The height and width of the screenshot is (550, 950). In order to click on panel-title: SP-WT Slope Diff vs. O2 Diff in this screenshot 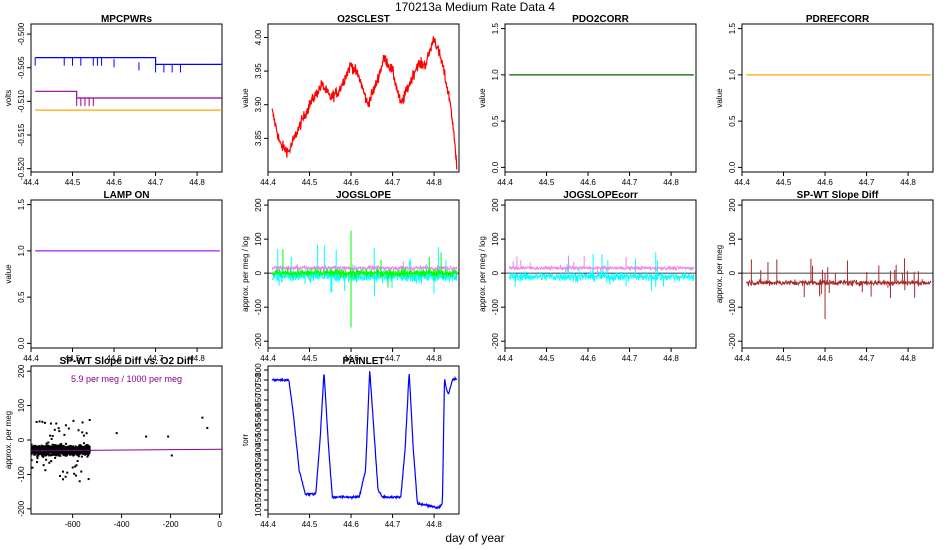, I will do `click(127, 361)`.